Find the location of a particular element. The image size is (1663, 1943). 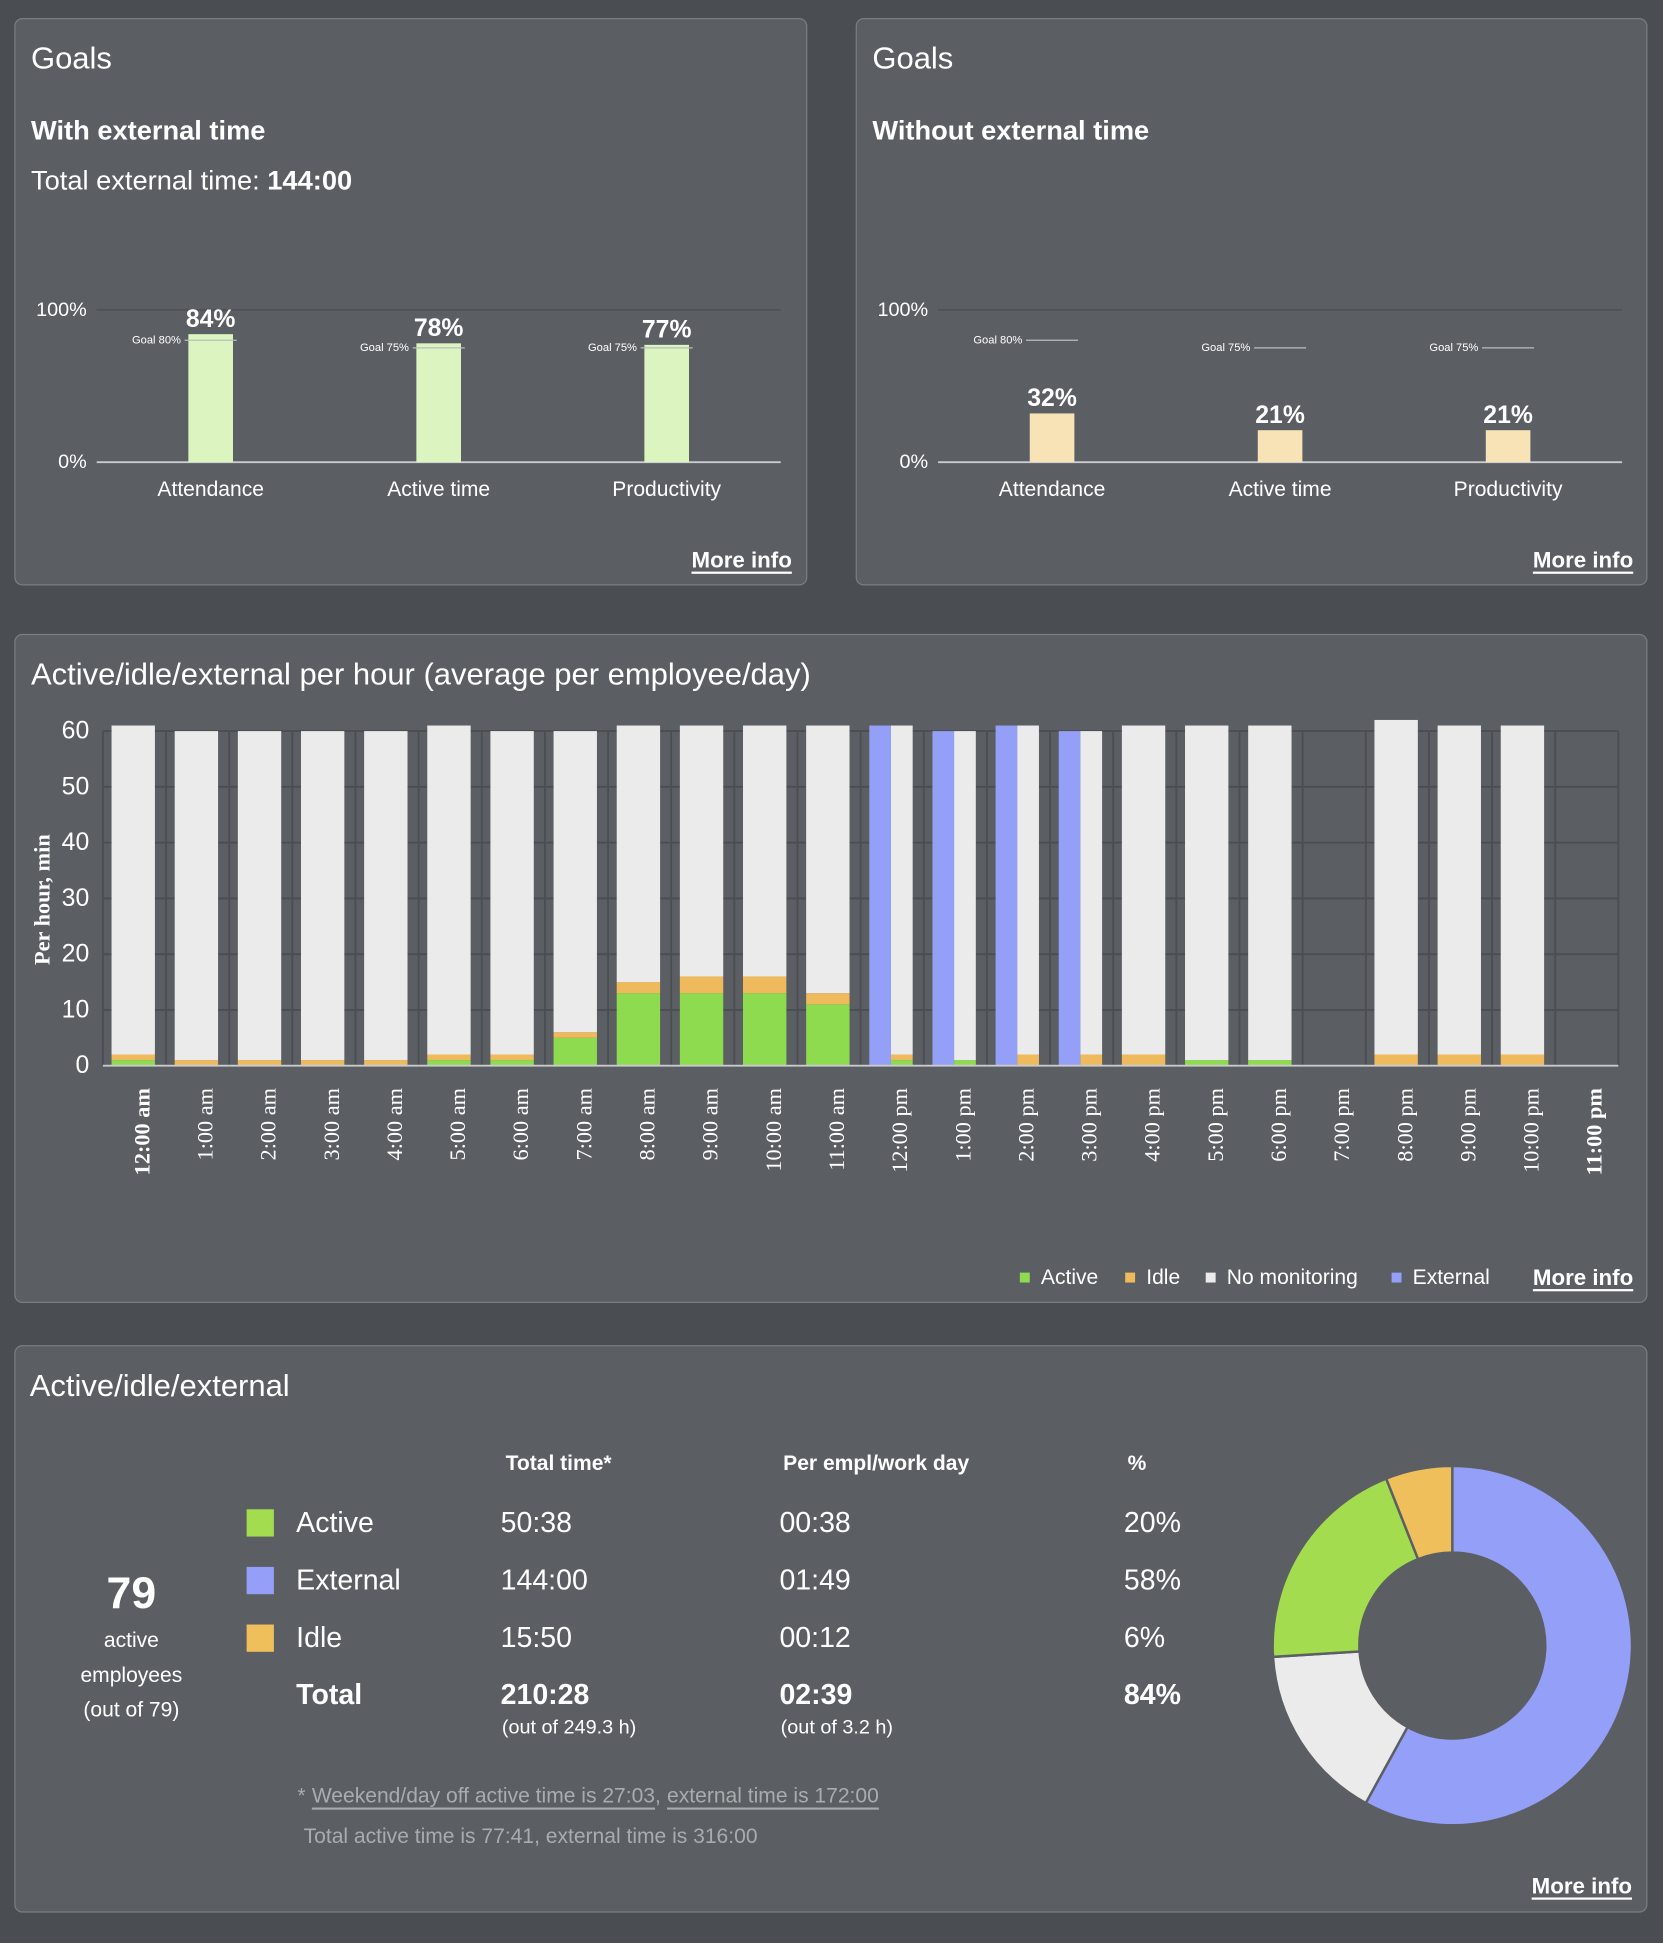

x-tick-label: 6:00 pm is located at coordinates (1278, 1125).